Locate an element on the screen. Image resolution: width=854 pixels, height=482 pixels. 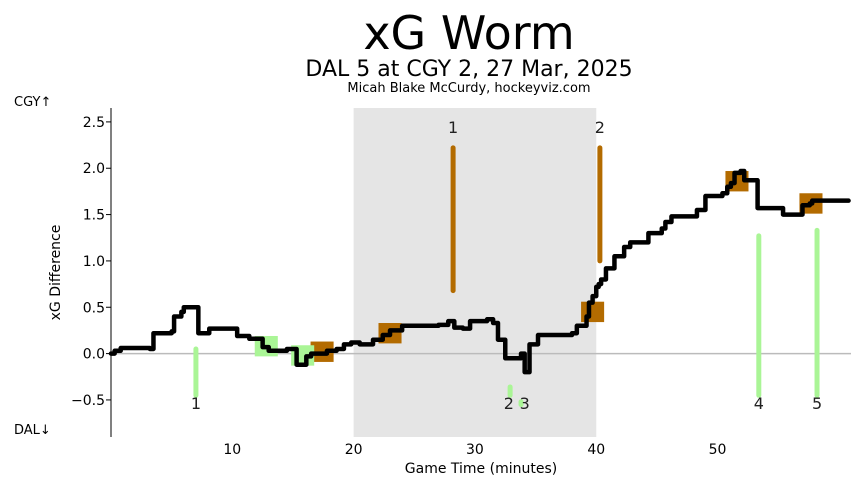
y-tick-label: 2.0 is located at coordinates (94, 169).